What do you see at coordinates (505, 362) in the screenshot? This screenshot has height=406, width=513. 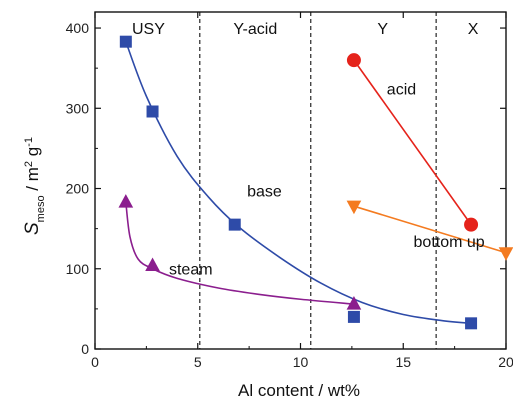 I see `x-tick-label: 20` at bounding box center [505, 362].